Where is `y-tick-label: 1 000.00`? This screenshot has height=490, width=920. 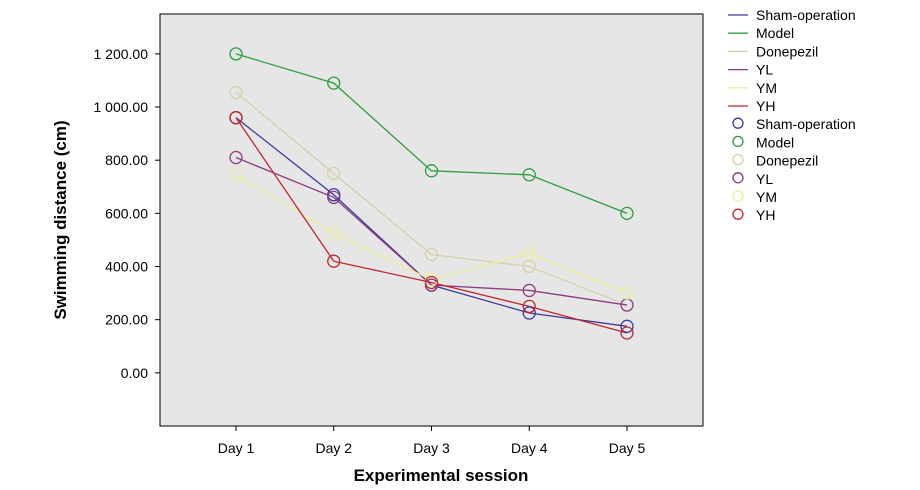
y-tick-label: 1 000.00 is located at coordinates (121, 107).